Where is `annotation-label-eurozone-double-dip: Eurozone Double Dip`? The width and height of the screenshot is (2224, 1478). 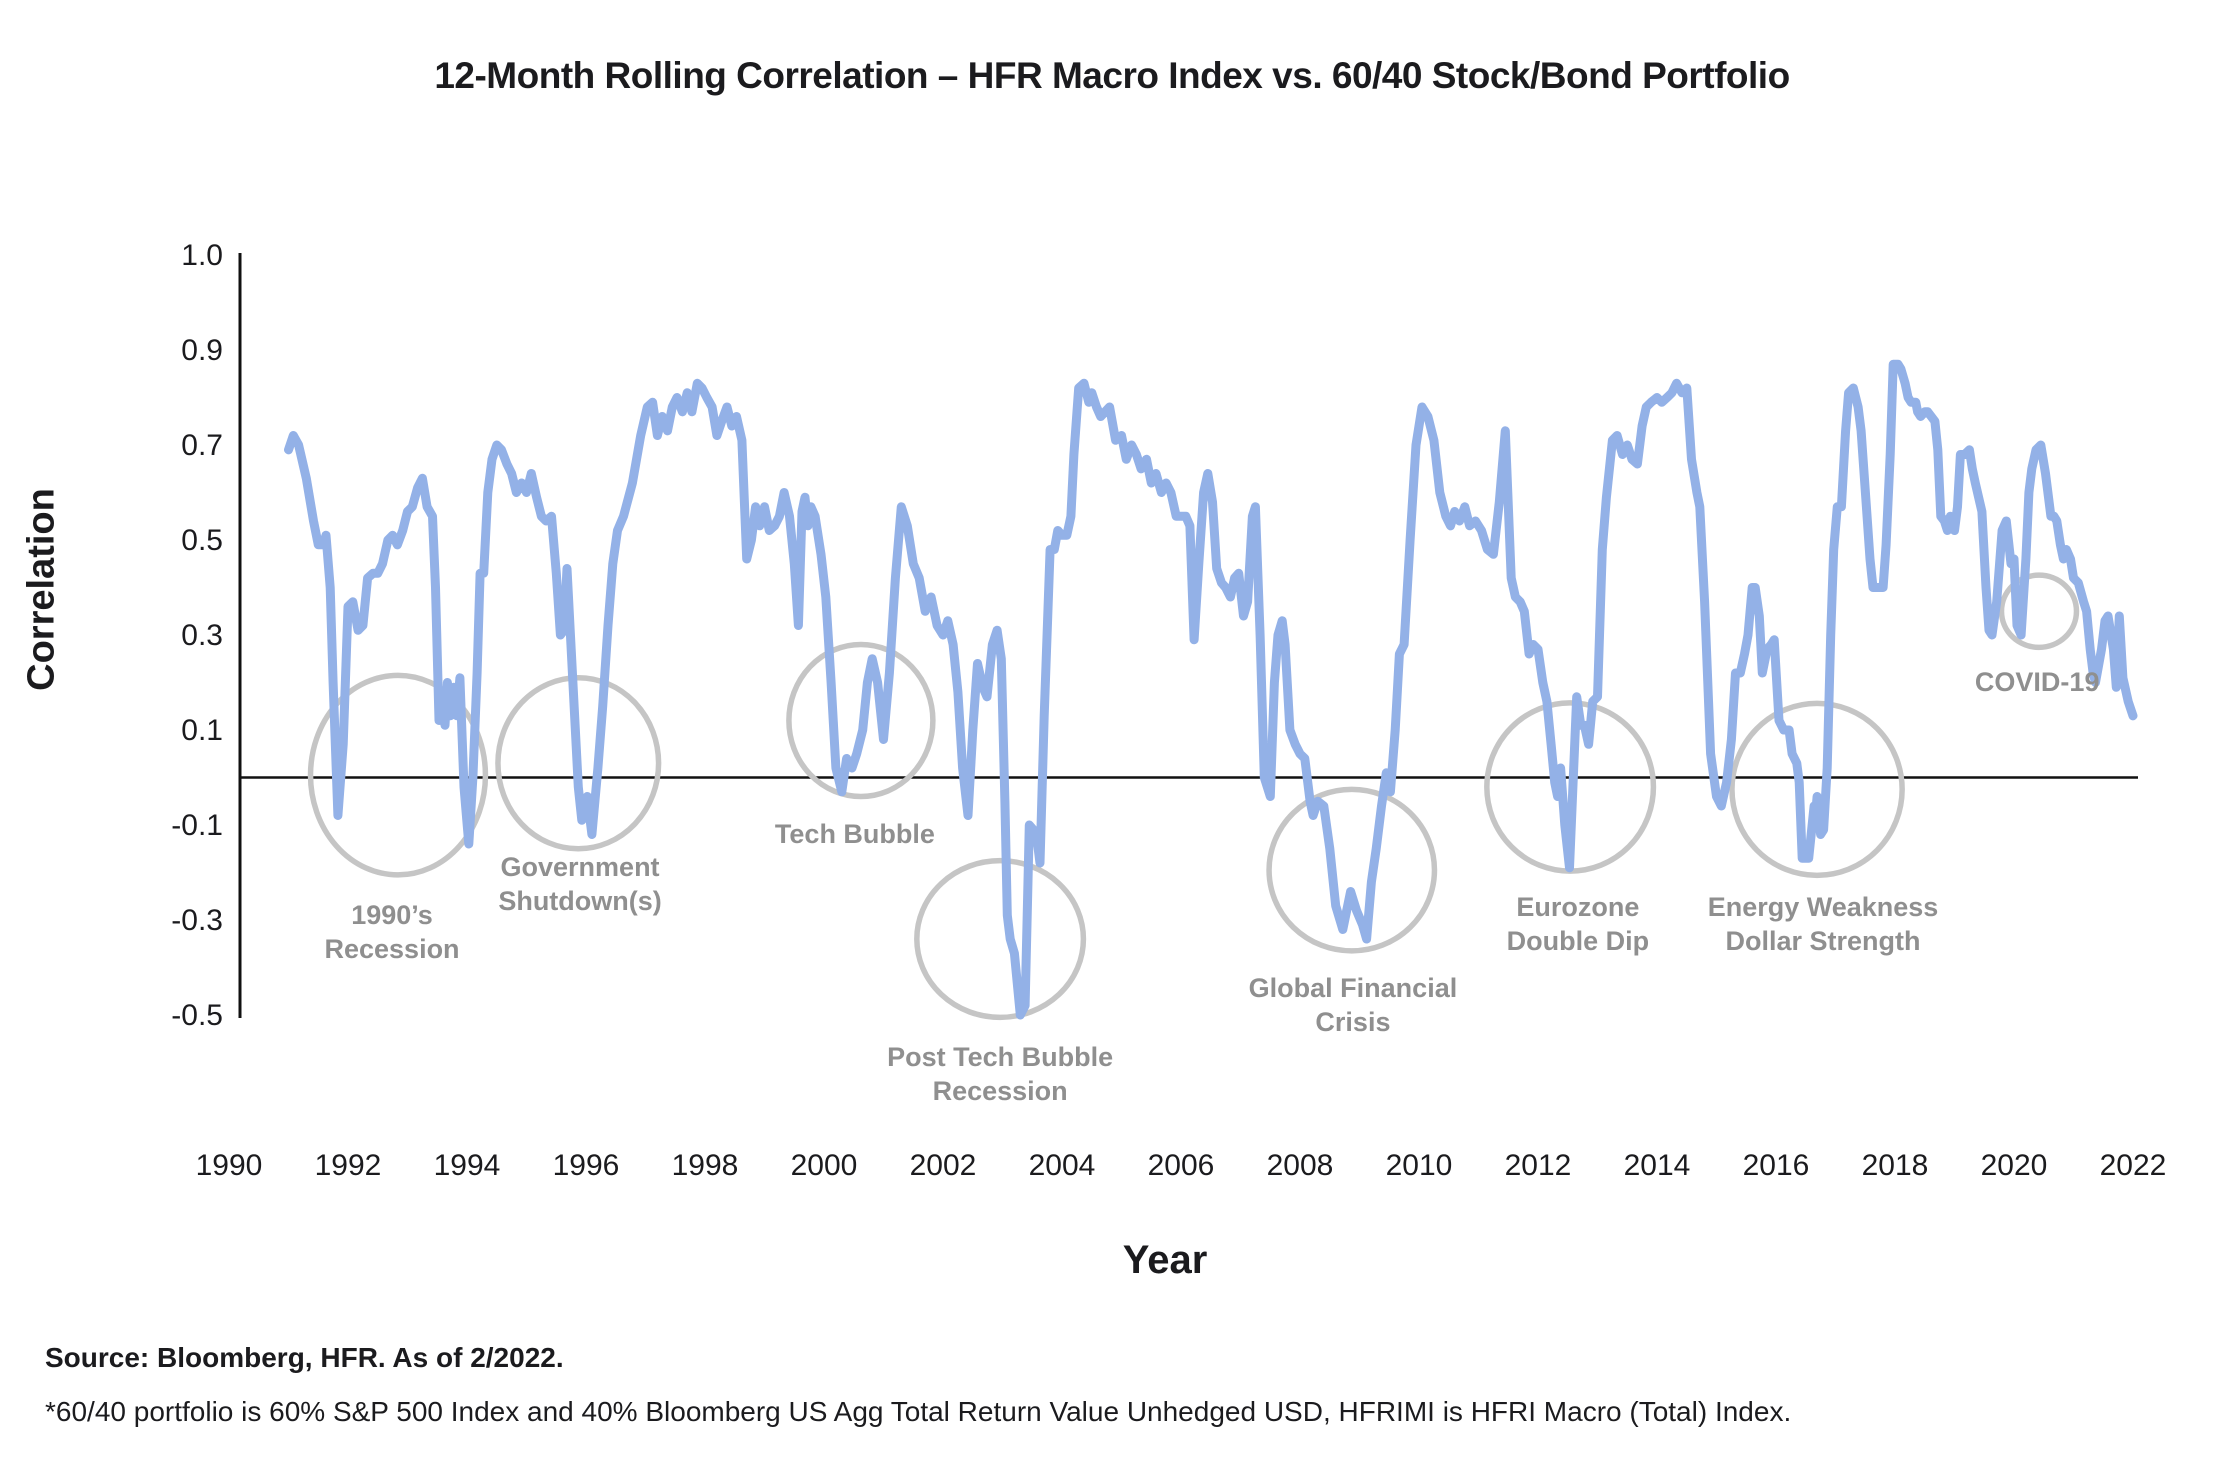 annotation-label-eurozone-double-dip: Eurozone Double Dip is located at coordinates (1578, 924).